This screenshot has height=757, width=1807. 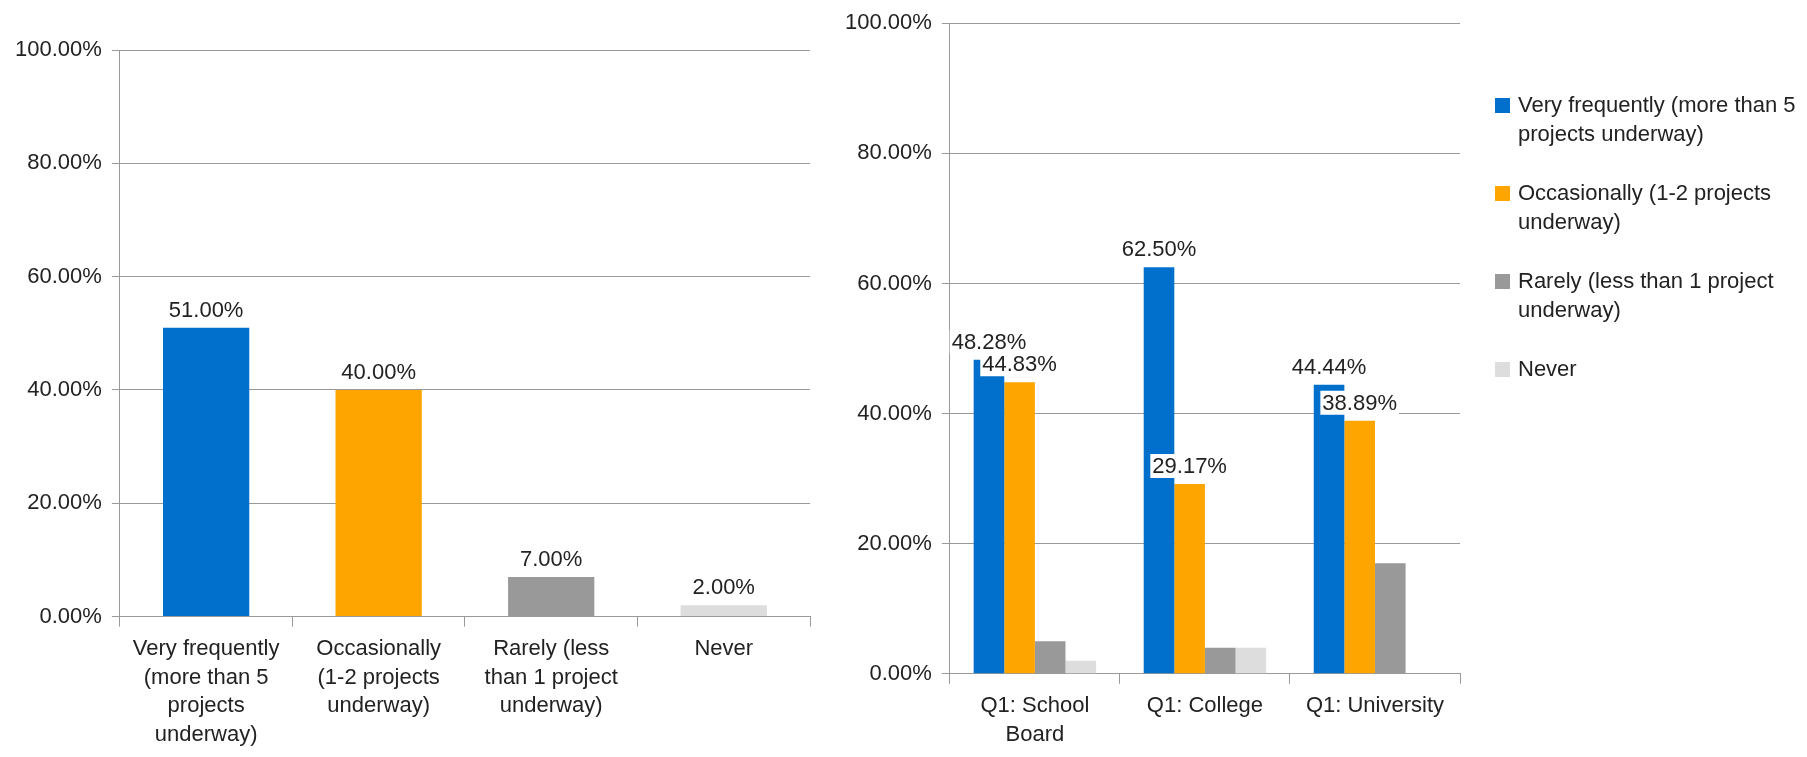 What do you see at coordinates (1359, 402) in the screenshot?
I see `data-label: 38.89%` at bounding box center [1359, 402].